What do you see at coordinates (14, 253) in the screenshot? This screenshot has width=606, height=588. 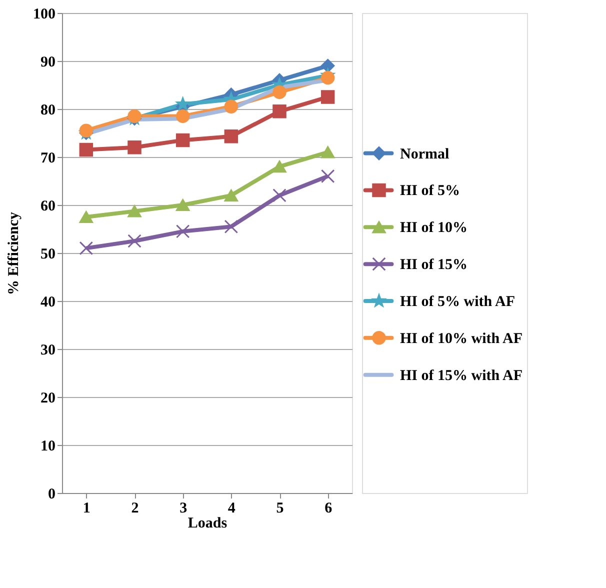 I see `y-axis-title: % Efficiency` at bounding box center [14, 253].